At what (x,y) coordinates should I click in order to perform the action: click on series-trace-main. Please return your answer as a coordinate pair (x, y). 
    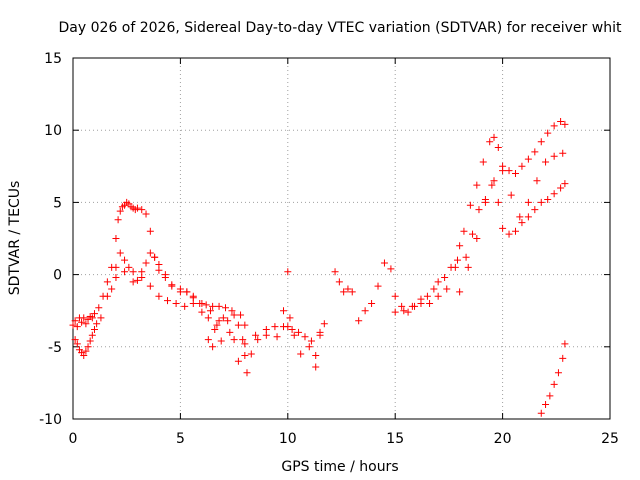
    Looking at the image, I should click on (196, 287).